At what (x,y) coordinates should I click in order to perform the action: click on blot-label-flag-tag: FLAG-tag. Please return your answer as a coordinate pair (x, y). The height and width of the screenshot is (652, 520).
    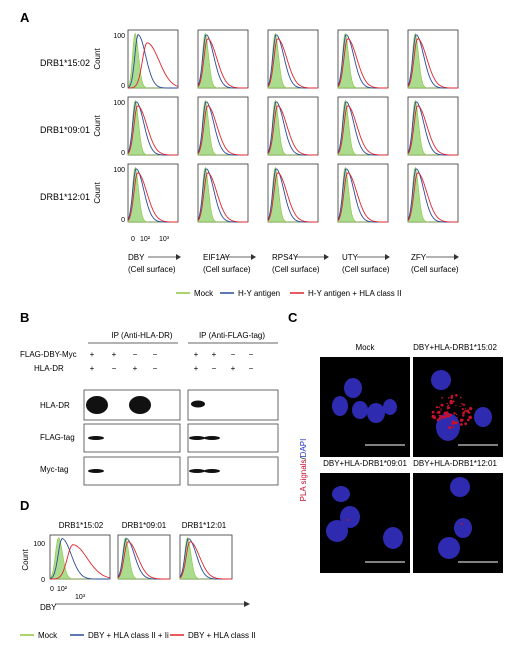
    Looking at the image, I should click on (57, 437).